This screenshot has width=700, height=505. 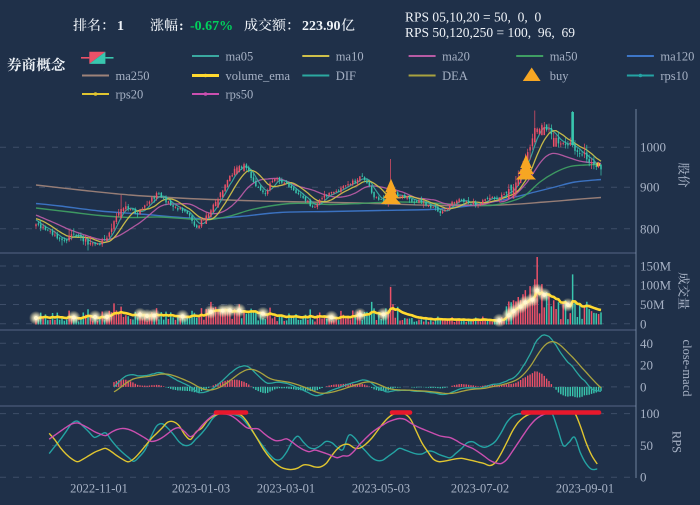 I want to click on svg-text: DIF, so click(x=346, y=76).